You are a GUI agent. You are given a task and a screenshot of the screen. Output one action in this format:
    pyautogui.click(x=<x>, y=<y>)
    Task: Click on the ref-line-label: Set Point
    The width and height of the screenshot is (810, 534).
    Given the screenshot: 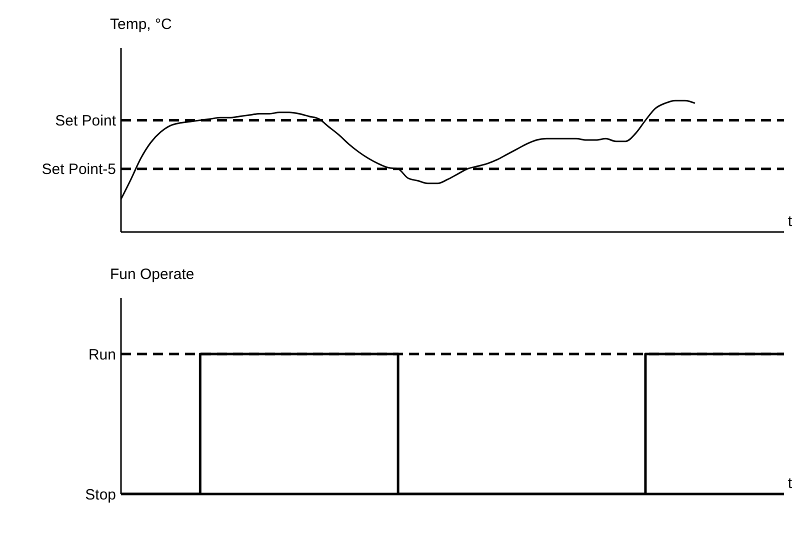 What is the action you would take?
    pyautogui.click(x=86, y=121)
    